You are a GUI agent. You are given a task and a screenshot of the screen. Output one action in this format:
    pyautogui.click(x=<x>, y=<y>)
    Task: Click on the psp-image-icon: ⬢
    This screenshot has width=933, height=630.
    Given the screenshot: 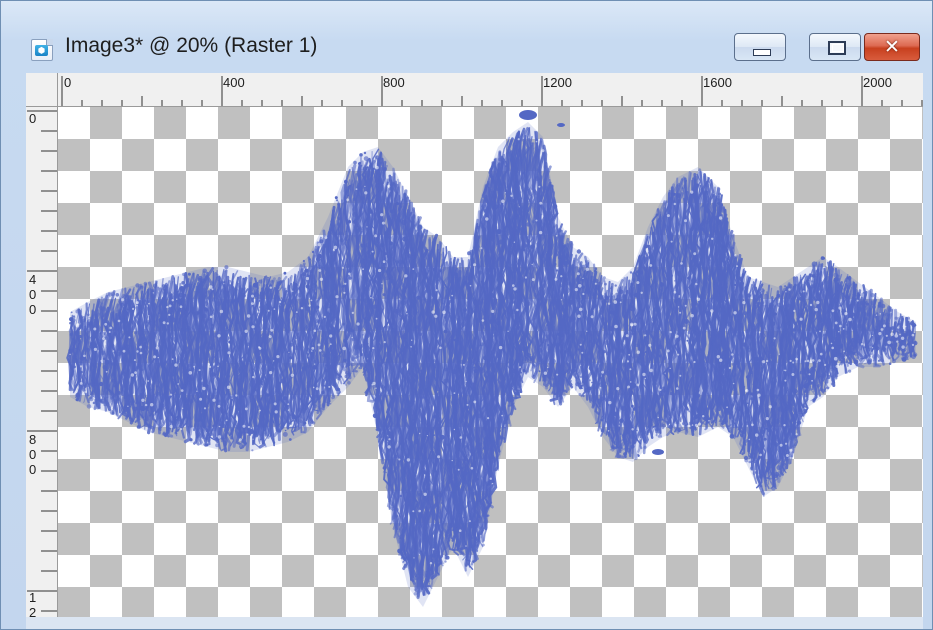 What is the action you would take?
    pyautogui.click(x=42, y=50)
    